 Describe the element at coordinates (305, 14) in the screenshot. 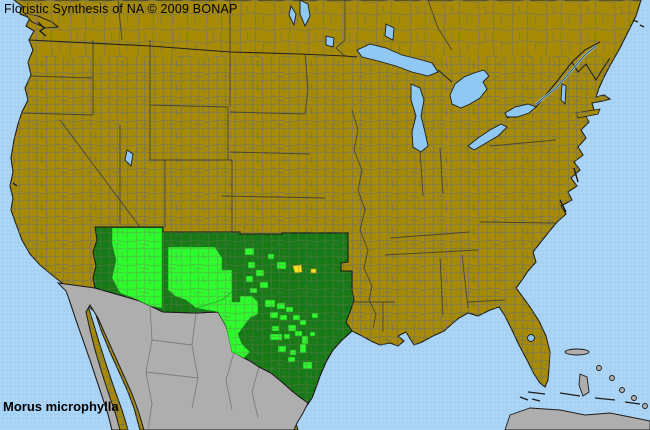

I see `lake-winnipeg` at that location.